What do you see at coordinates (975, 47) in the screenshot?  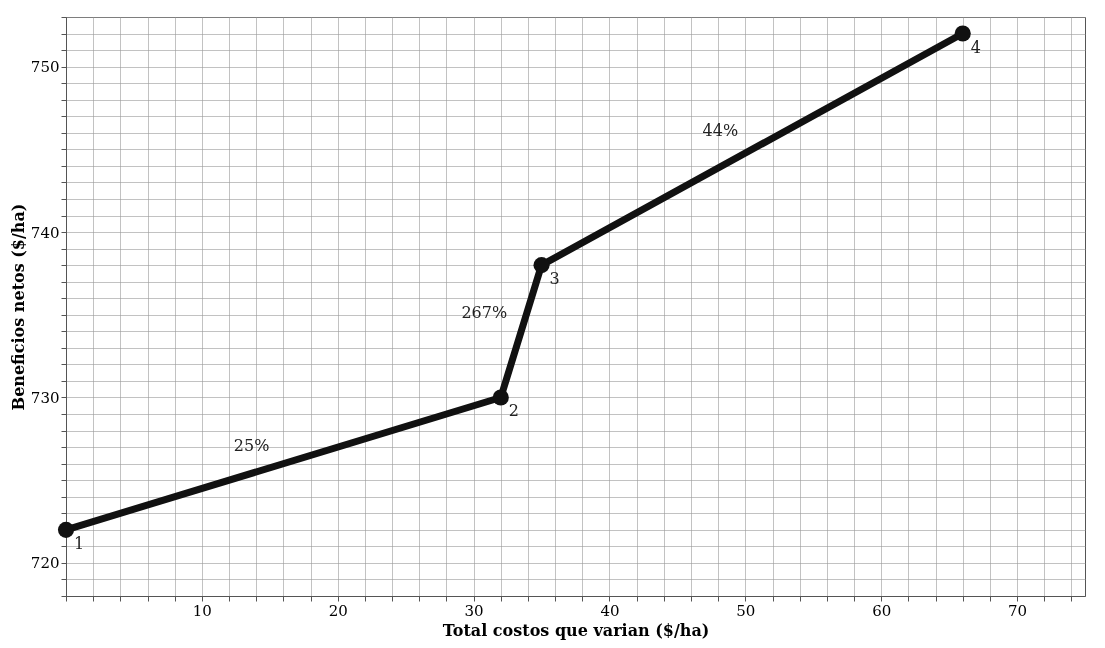 I see `annotation: 4` at bounding box center [975, 47].